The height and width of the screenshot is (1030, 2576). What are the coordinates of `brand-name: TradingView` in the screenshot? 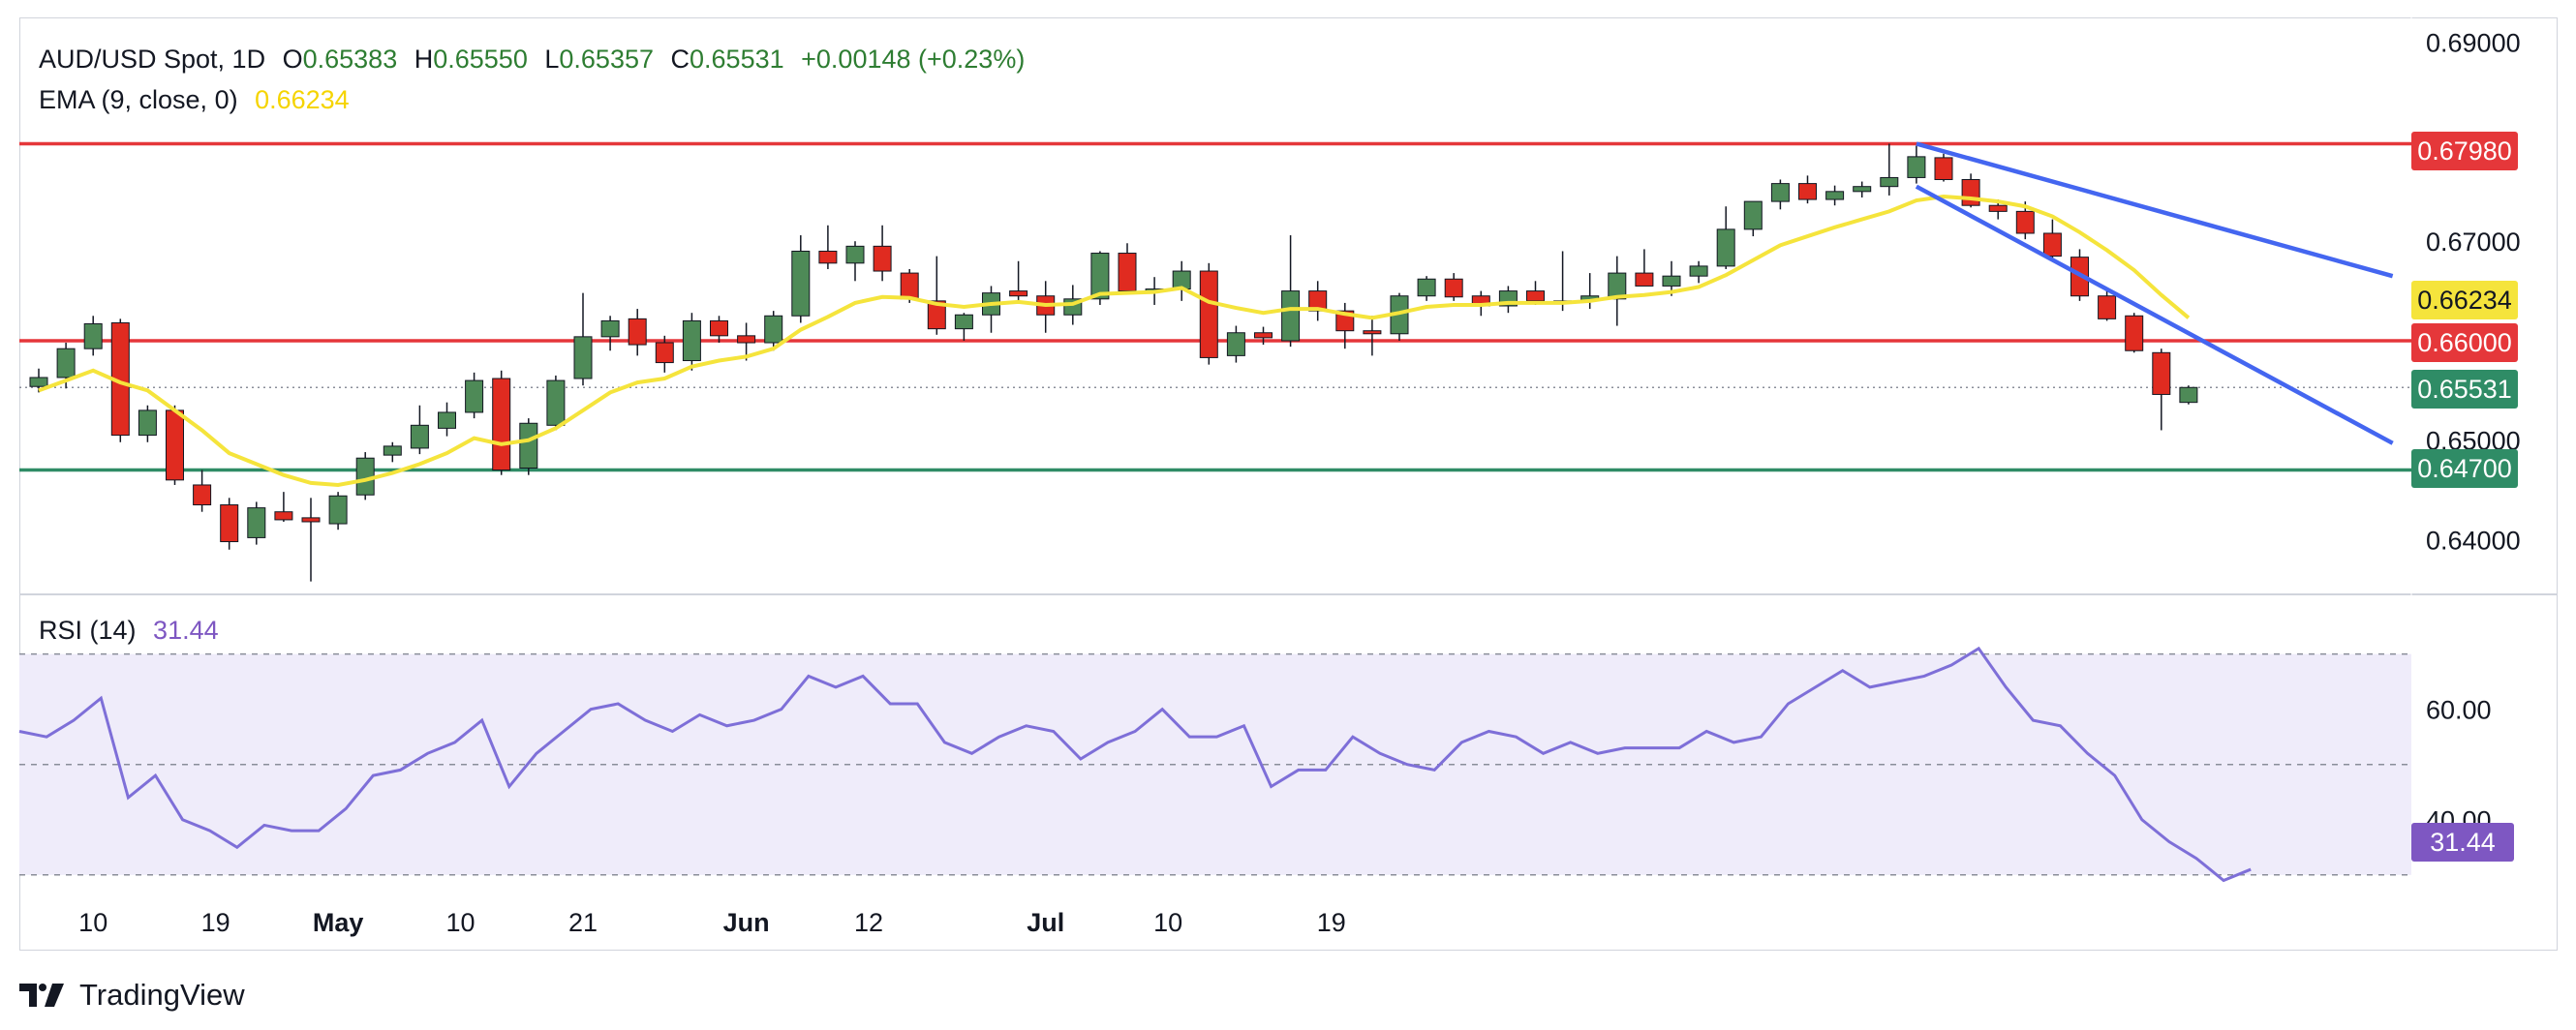 It's located at (162, 995).